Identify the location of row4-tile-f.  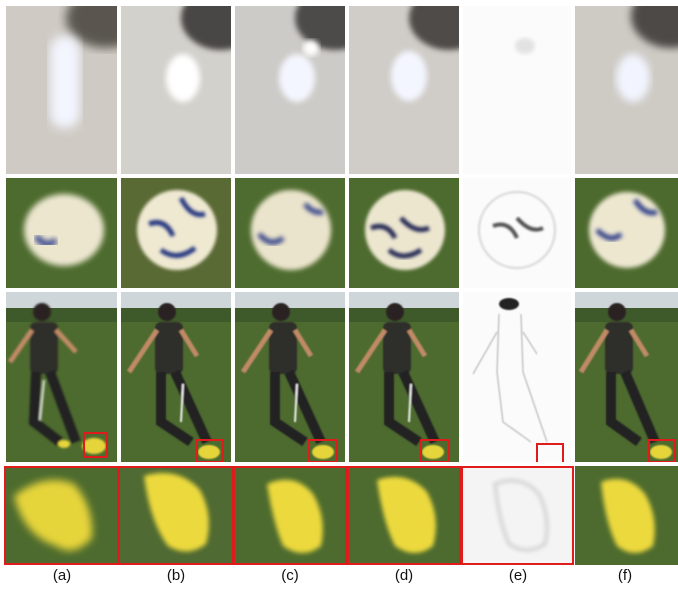
(626, 515).